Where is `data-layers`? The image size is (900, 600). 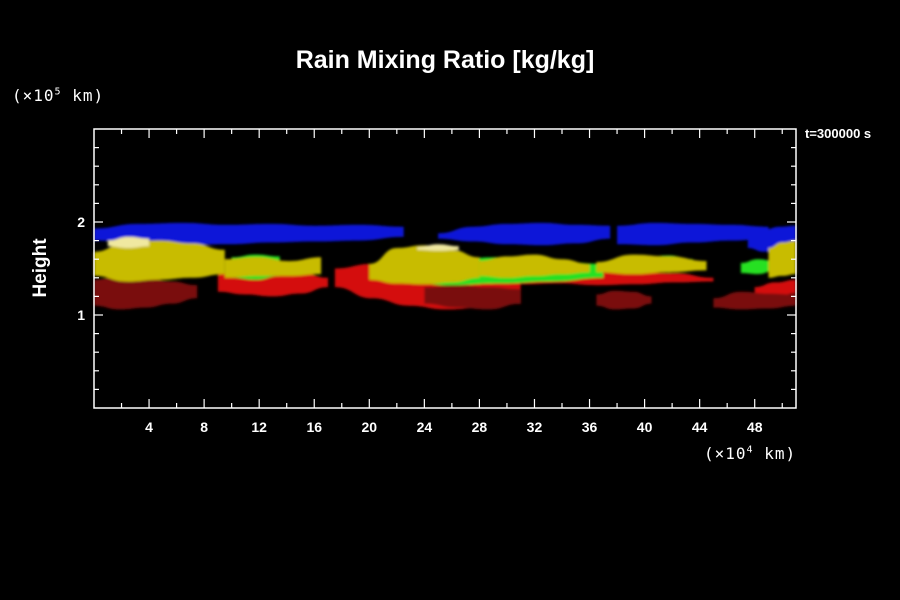 data-layers is located at coordinates (445, 266).